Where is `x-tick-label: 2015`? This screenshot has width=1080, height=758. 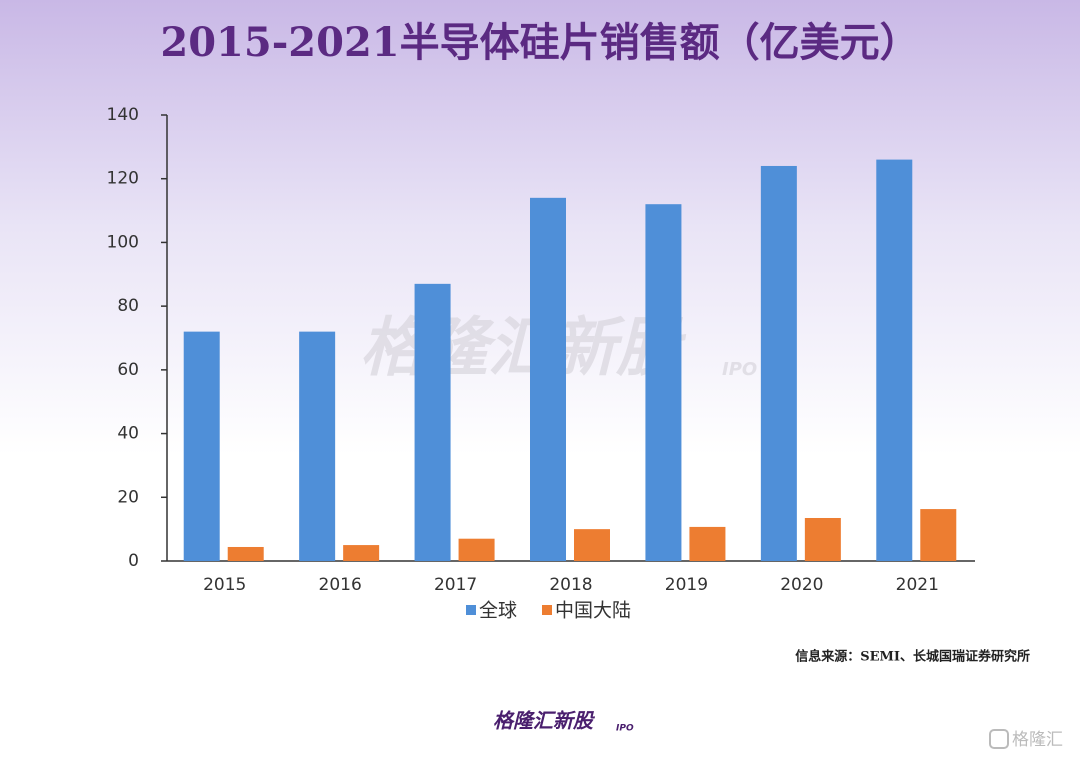
x-tick-label: 2015 is located at coordinates (224, 585).